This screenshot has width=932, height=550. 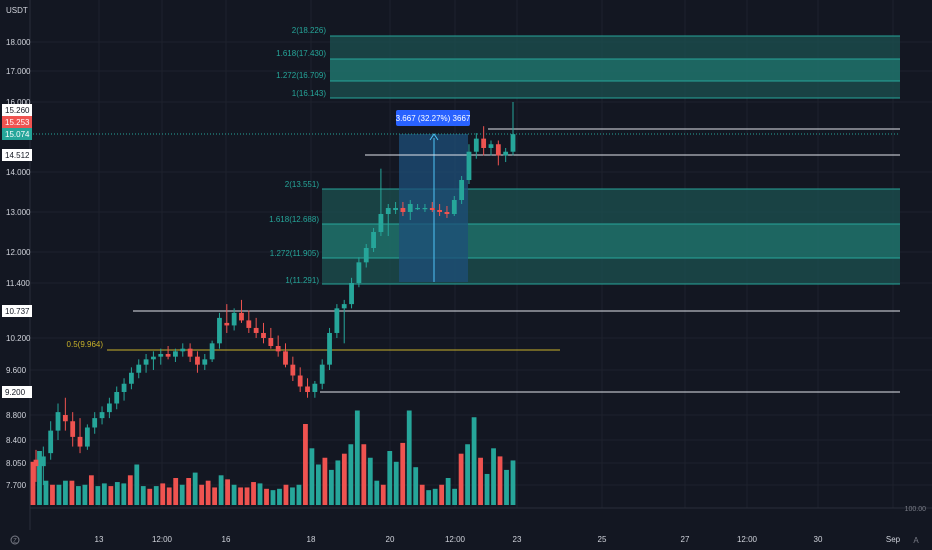 What do you see at coordinates (17, 251) in the screenshot?
I see `price-tags: 15.260 15.253 15.074 14.512 10.737 9.200` at bounding box center [17, 251].